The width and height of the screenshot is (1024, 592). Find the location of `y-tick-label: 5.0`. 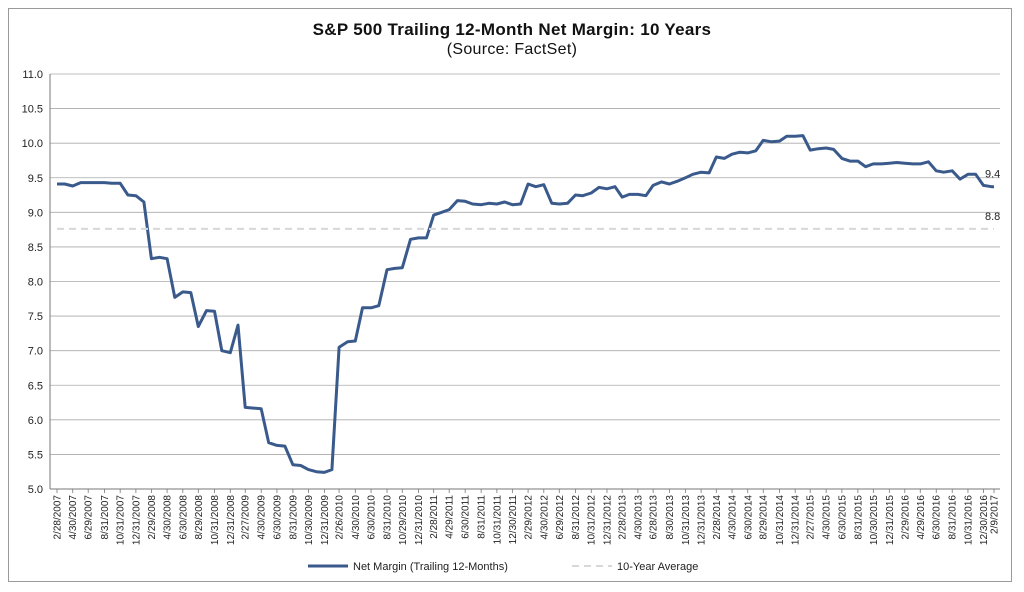

y-tick-label: 5.0 is located at coordinates (35, 490).